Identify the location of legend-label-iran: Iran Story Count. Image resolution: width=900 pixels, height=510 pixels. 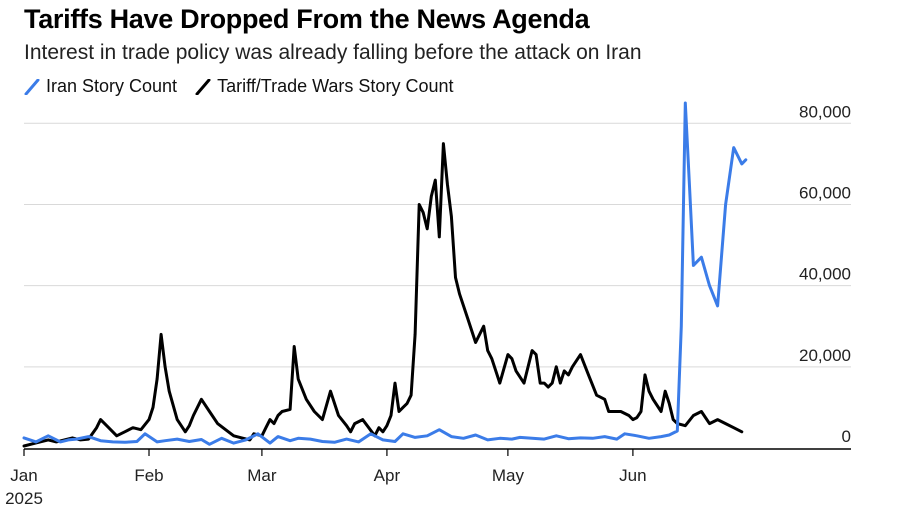
(112, 86).